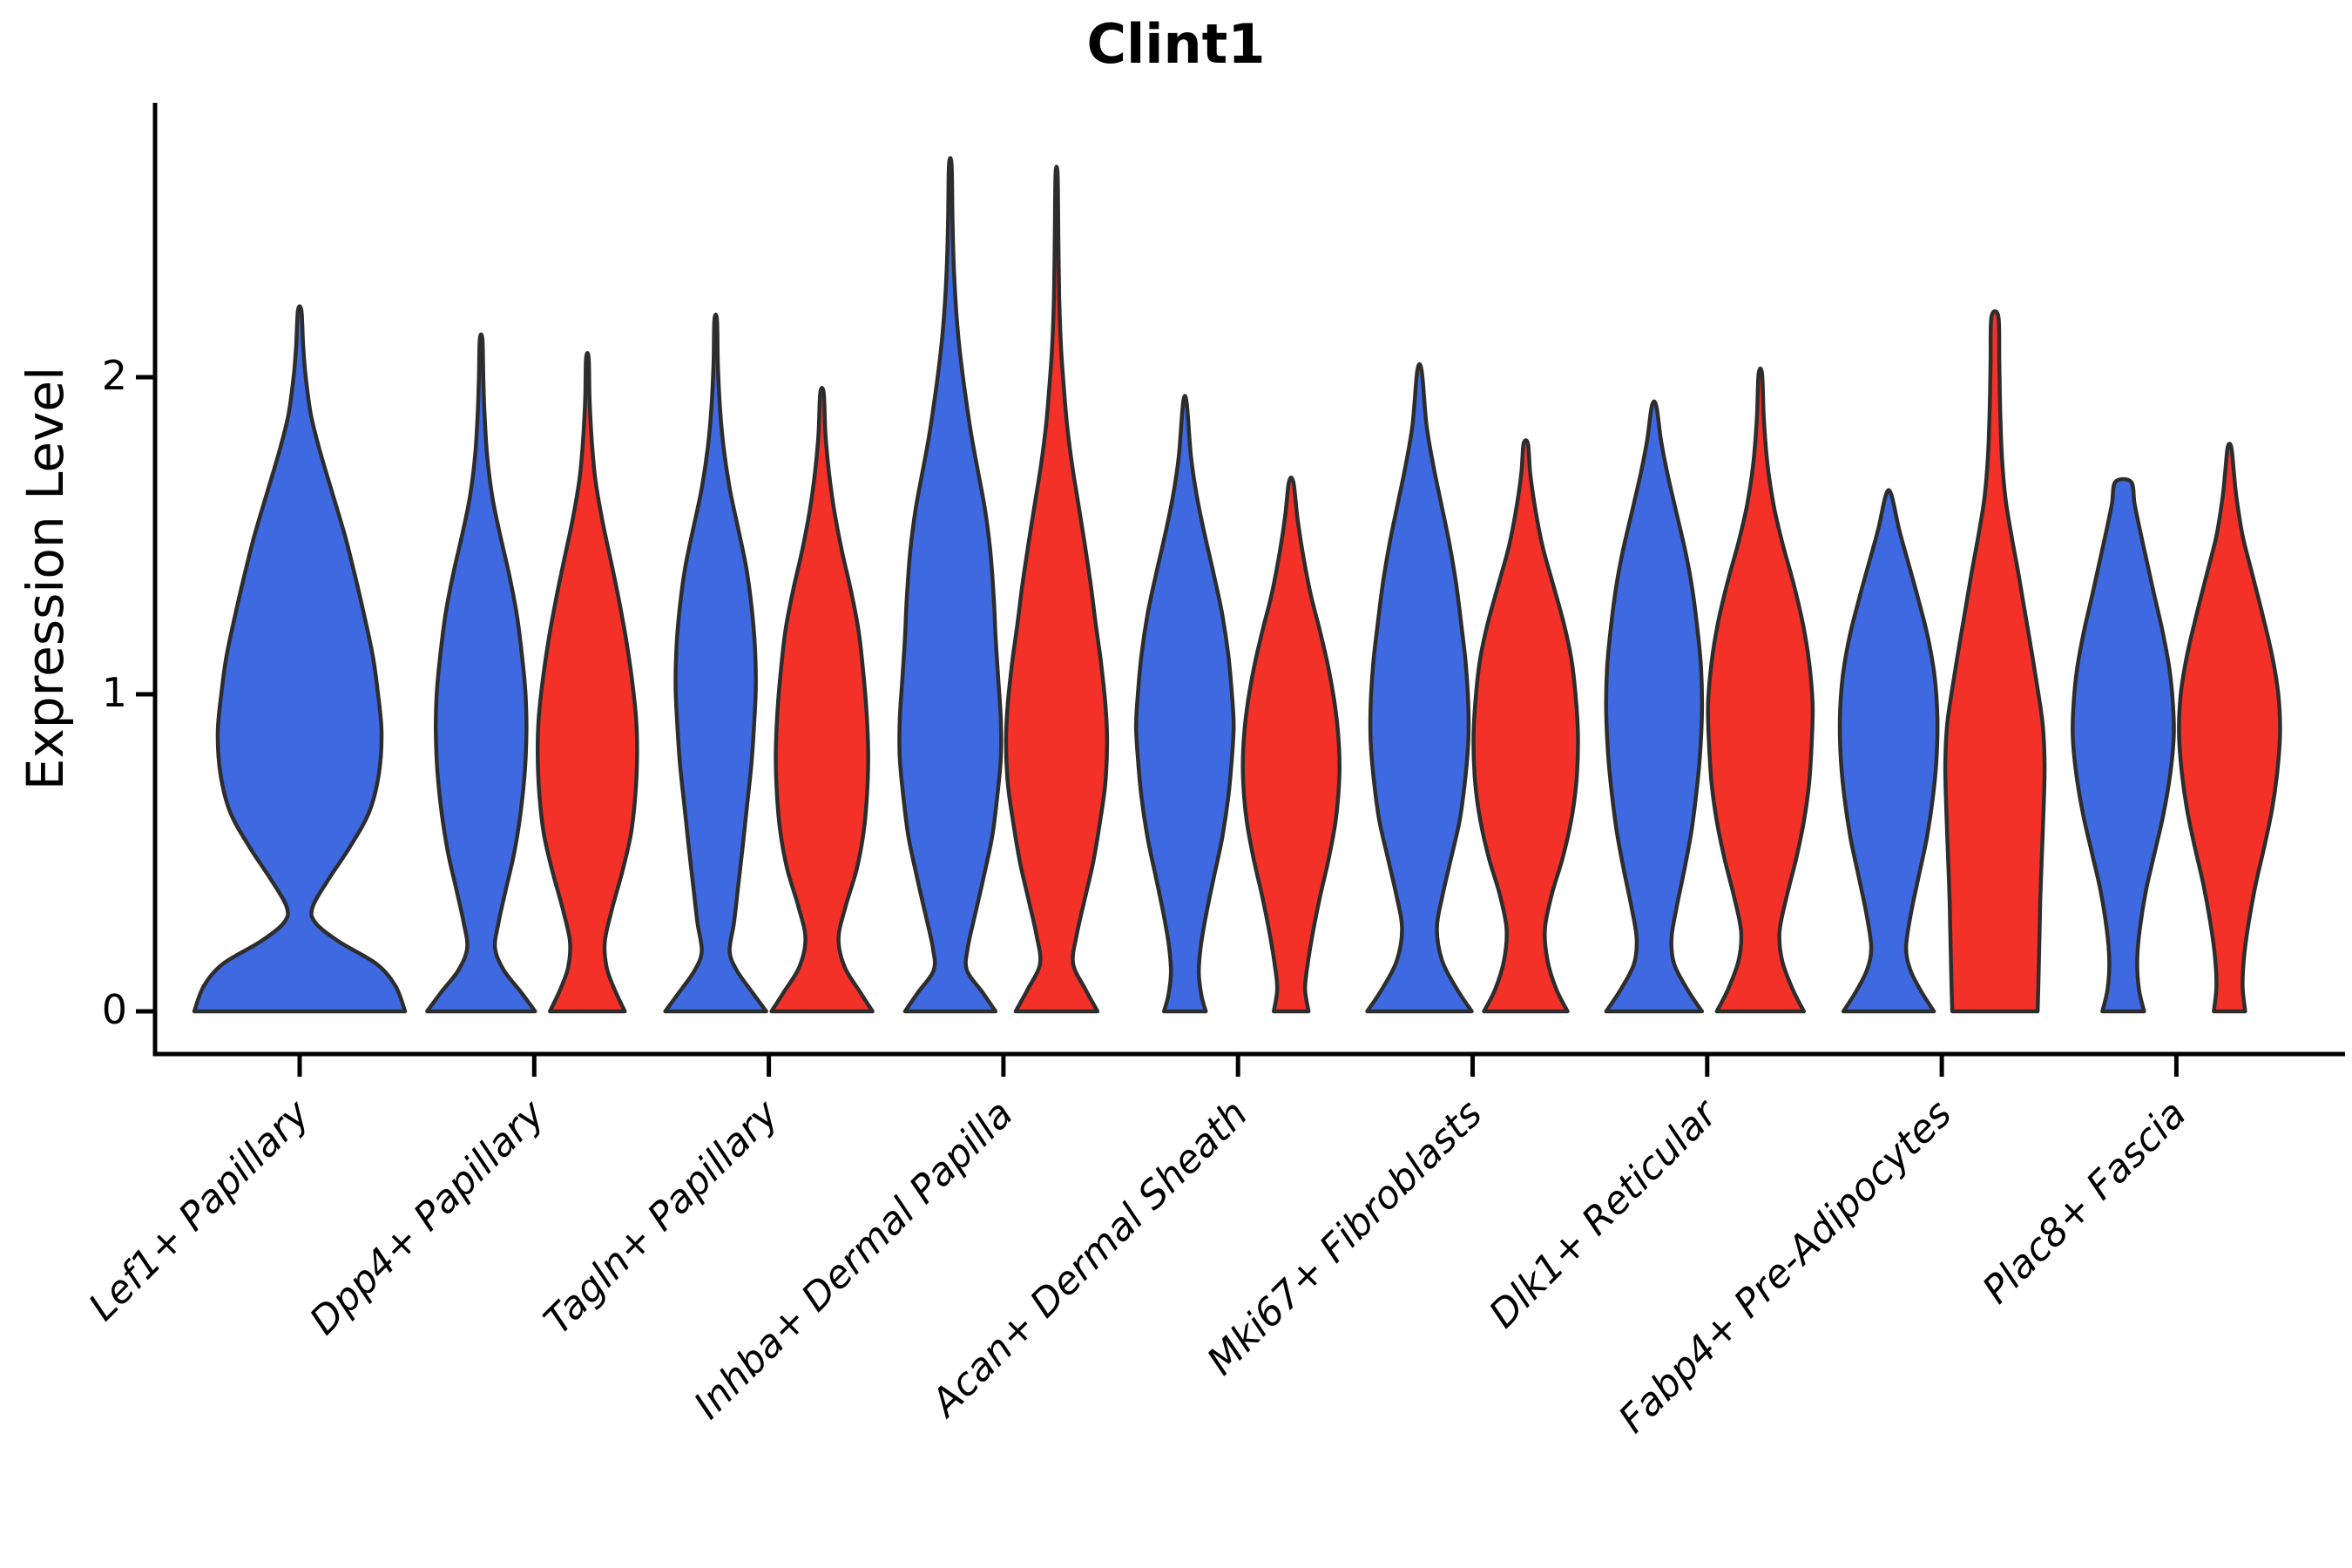  I want to click on y-tick-label: 2, so click(114, 376).